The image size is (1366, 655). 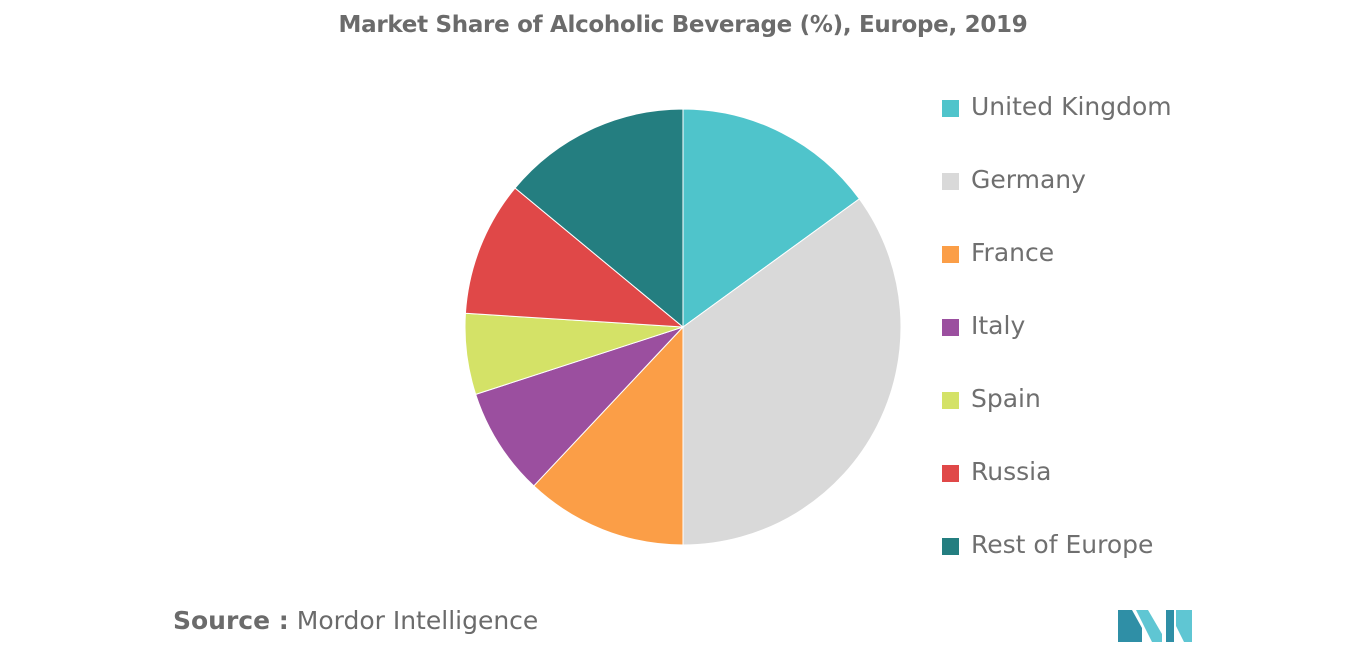 I want to click on legend-label: France, so click(x=1013, y=252).